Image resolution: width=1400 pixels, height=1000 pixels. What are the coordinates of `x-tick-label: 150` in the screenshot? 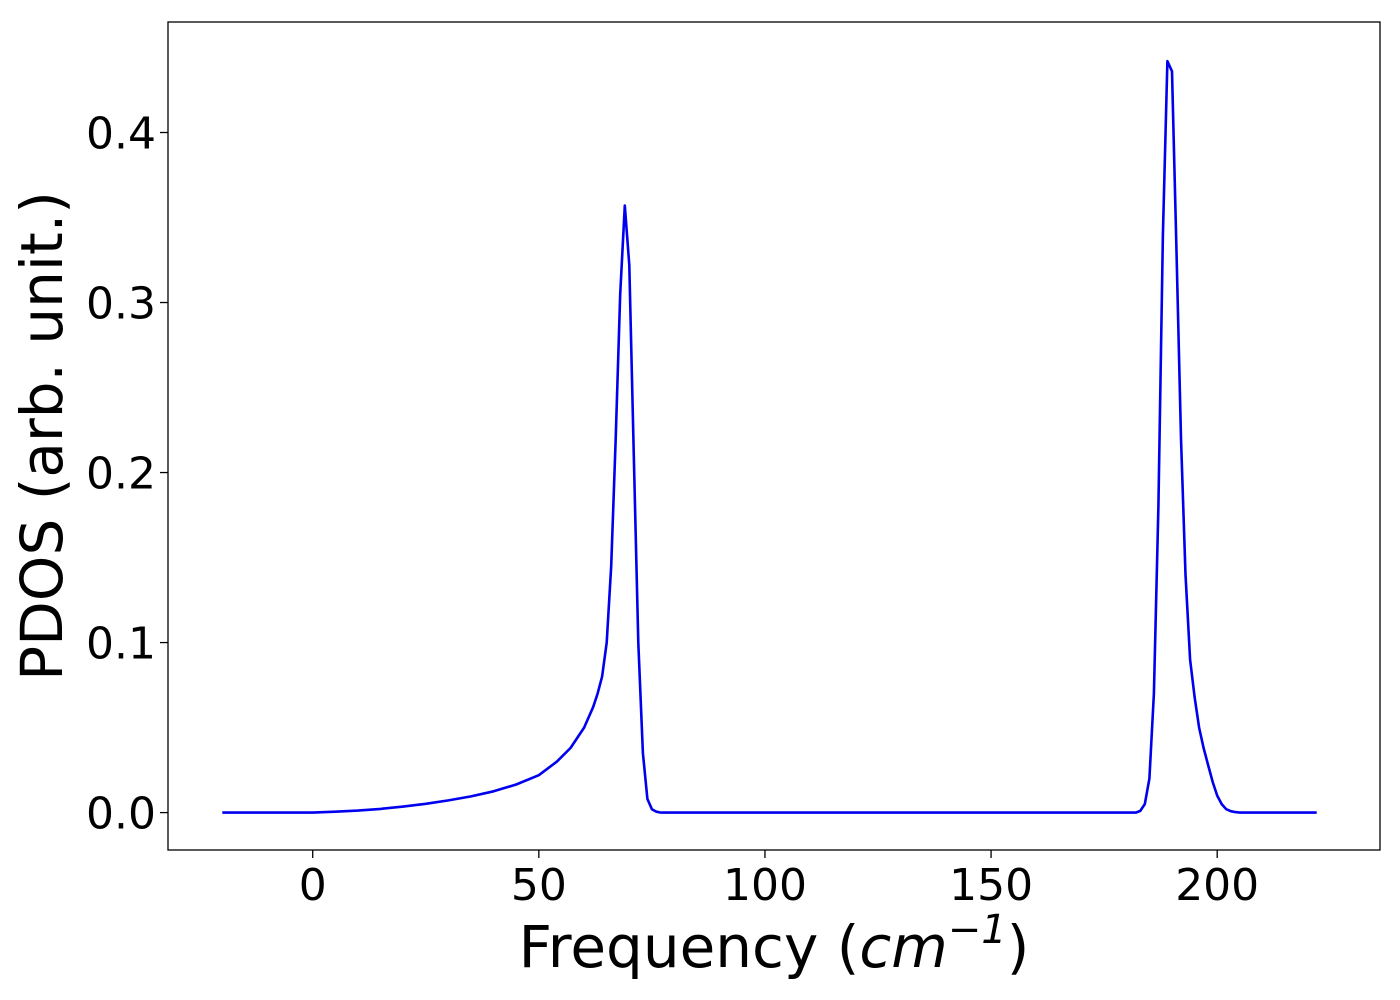 It's located at (991, 885).